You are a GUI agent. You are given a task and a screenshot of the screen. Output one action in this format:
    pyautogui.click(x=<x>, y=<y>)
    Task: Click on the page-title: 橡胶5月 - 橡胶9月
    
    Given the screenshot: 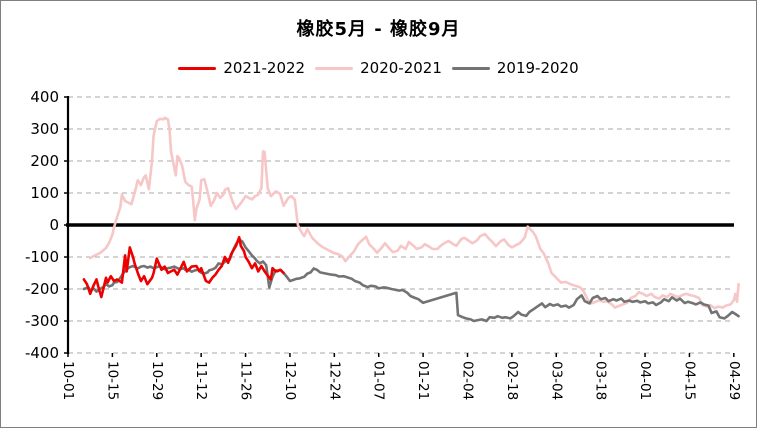 What is the action you would take?
    pyautogui.click(x=378, y=29)
    